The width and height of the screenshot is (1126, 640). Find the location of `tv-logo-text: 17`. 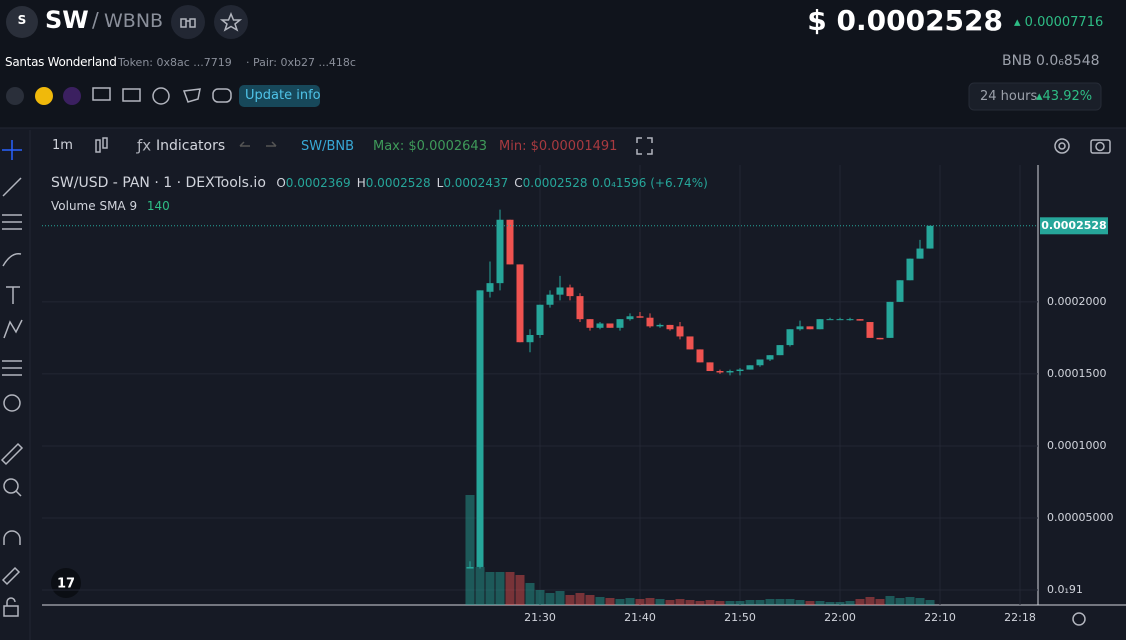

tv-logo-text: 17 is located at coordinates (66, 584).